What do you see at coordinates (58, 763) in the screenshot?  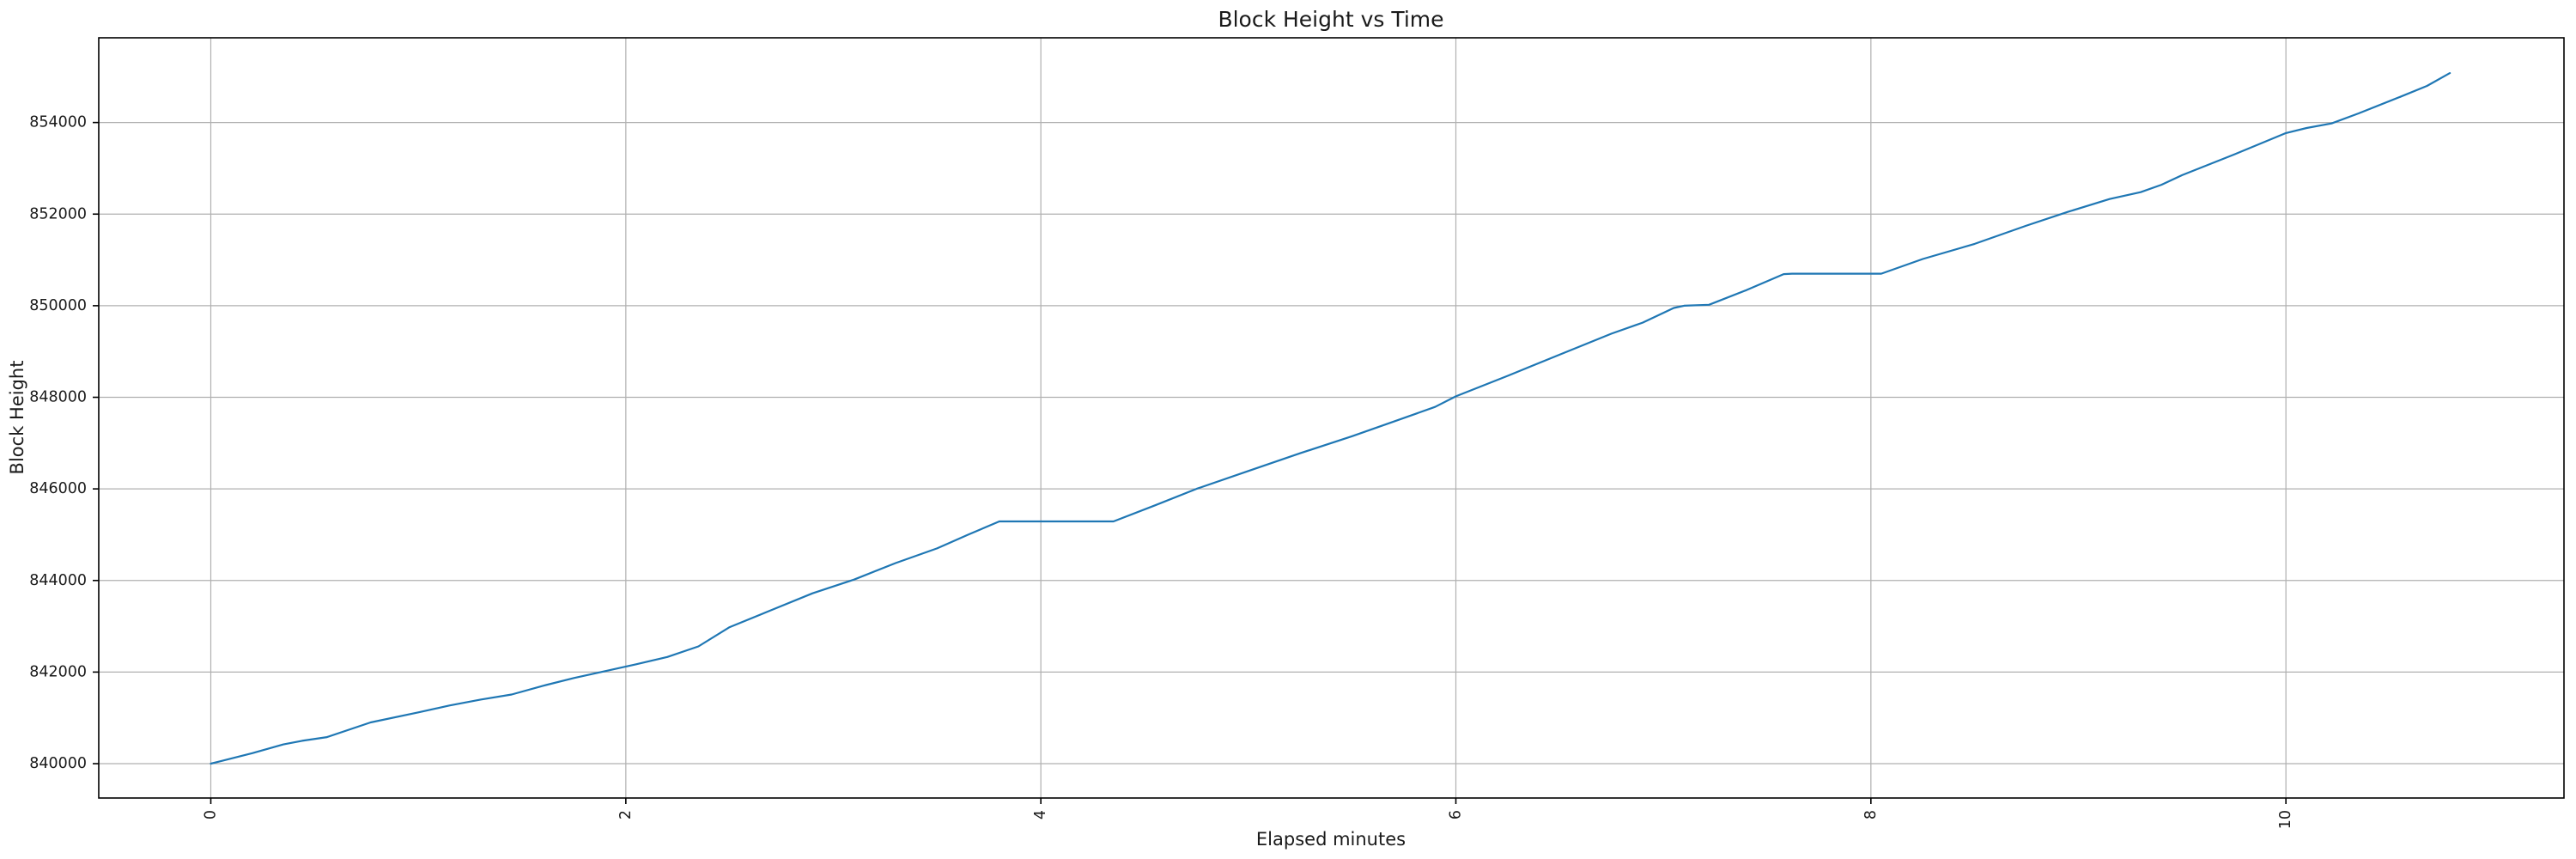 I see `y-tick-label: 840000` at bounding box center [58, 763].